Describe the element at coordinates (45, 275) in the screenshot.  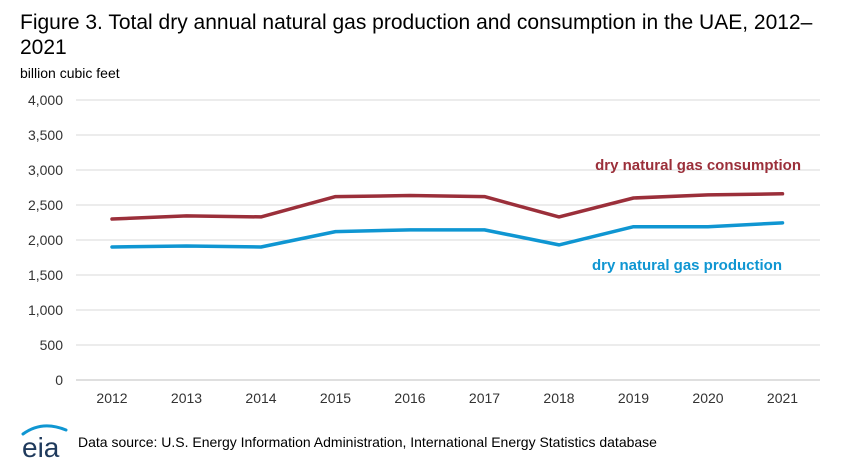
I see `y-tick-label: 1,500` at that location.